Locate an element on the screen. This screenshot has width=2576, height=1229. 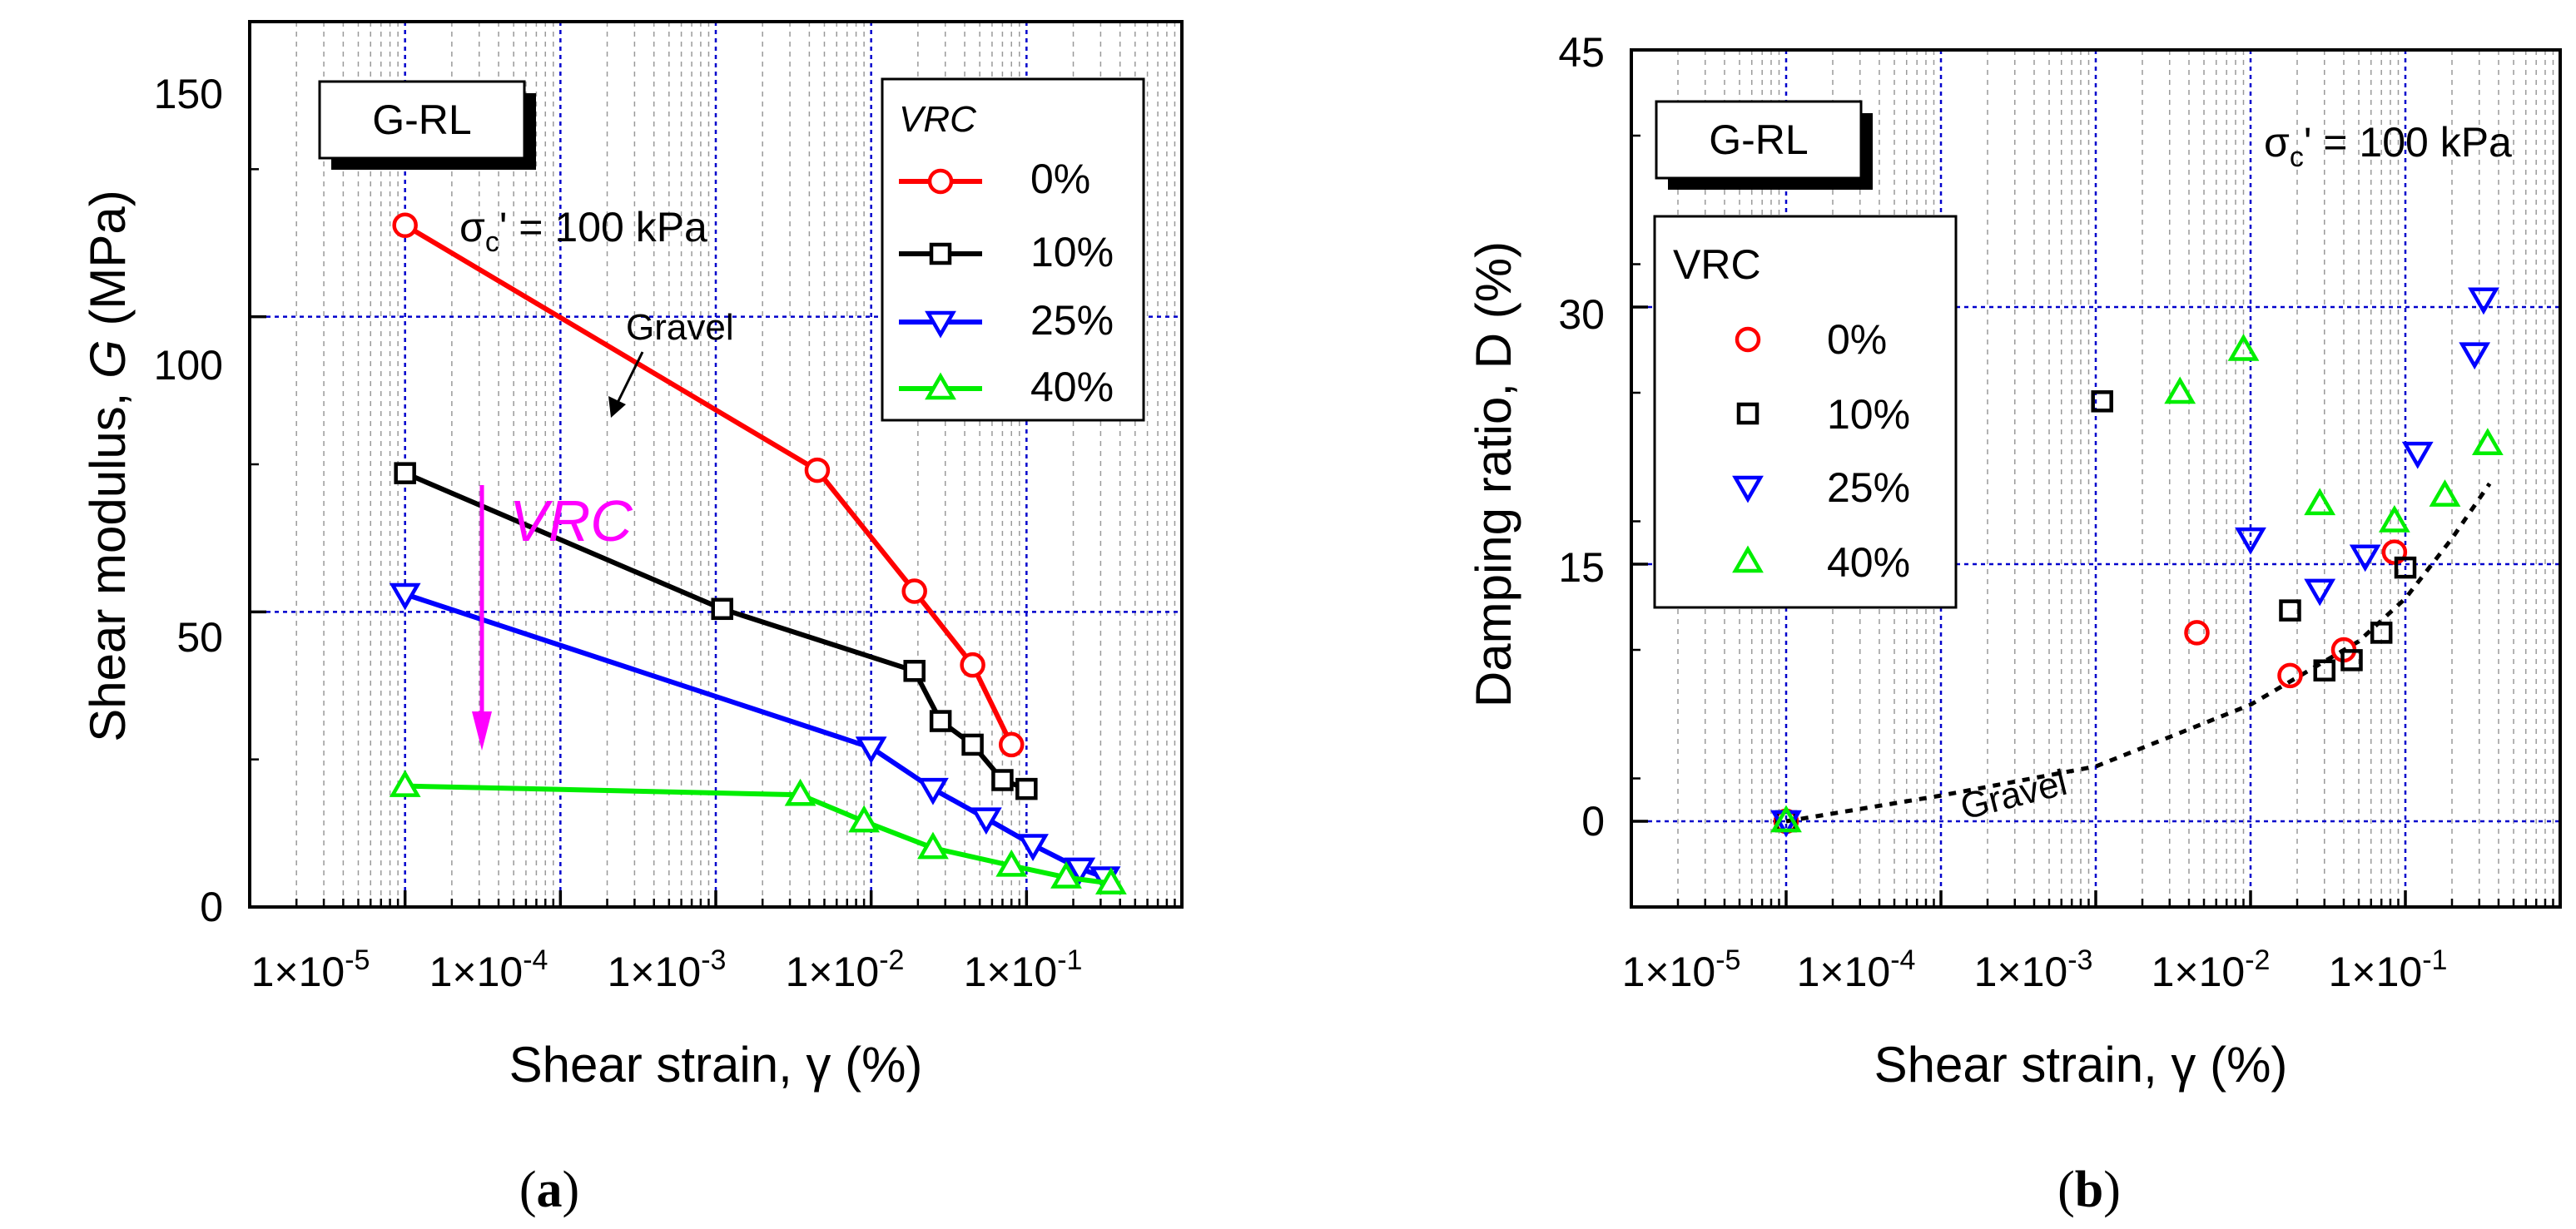
panel-a-sample-label: G-RL is located at coordinates (421, 120).